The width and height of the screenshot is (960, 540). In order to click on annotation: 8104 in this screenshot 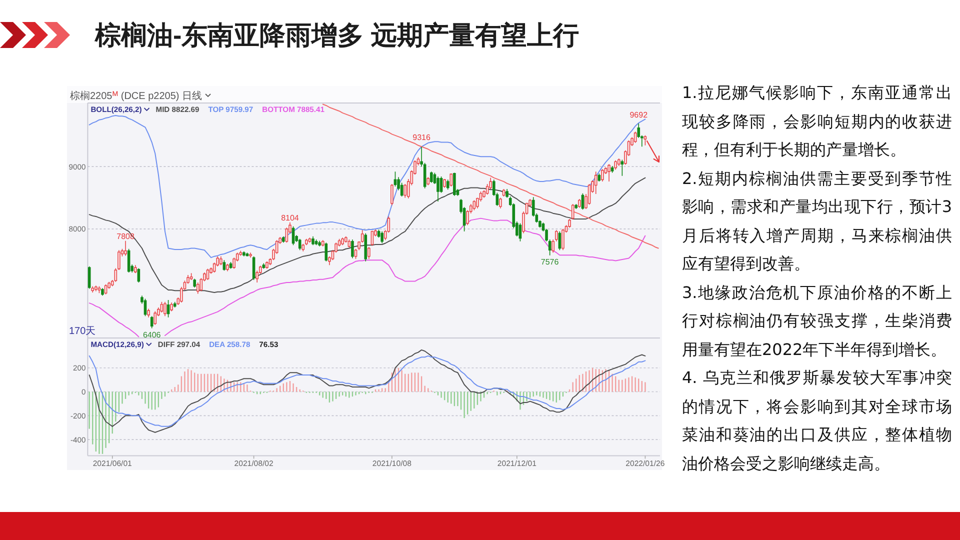, I will do `click(290, 217)`.